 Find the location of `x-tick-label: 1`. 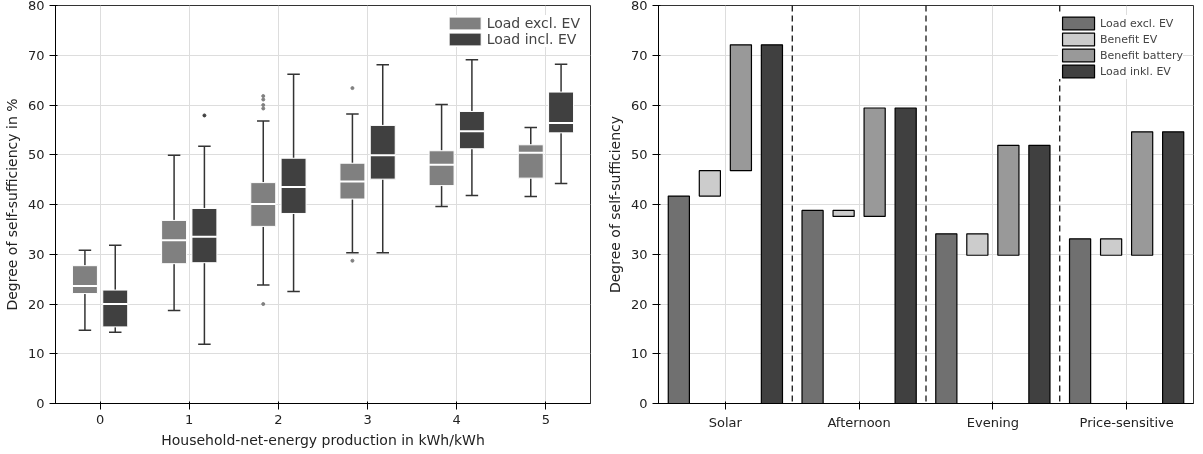

x-tick-label: 1 is located at coordinates (189, 419).